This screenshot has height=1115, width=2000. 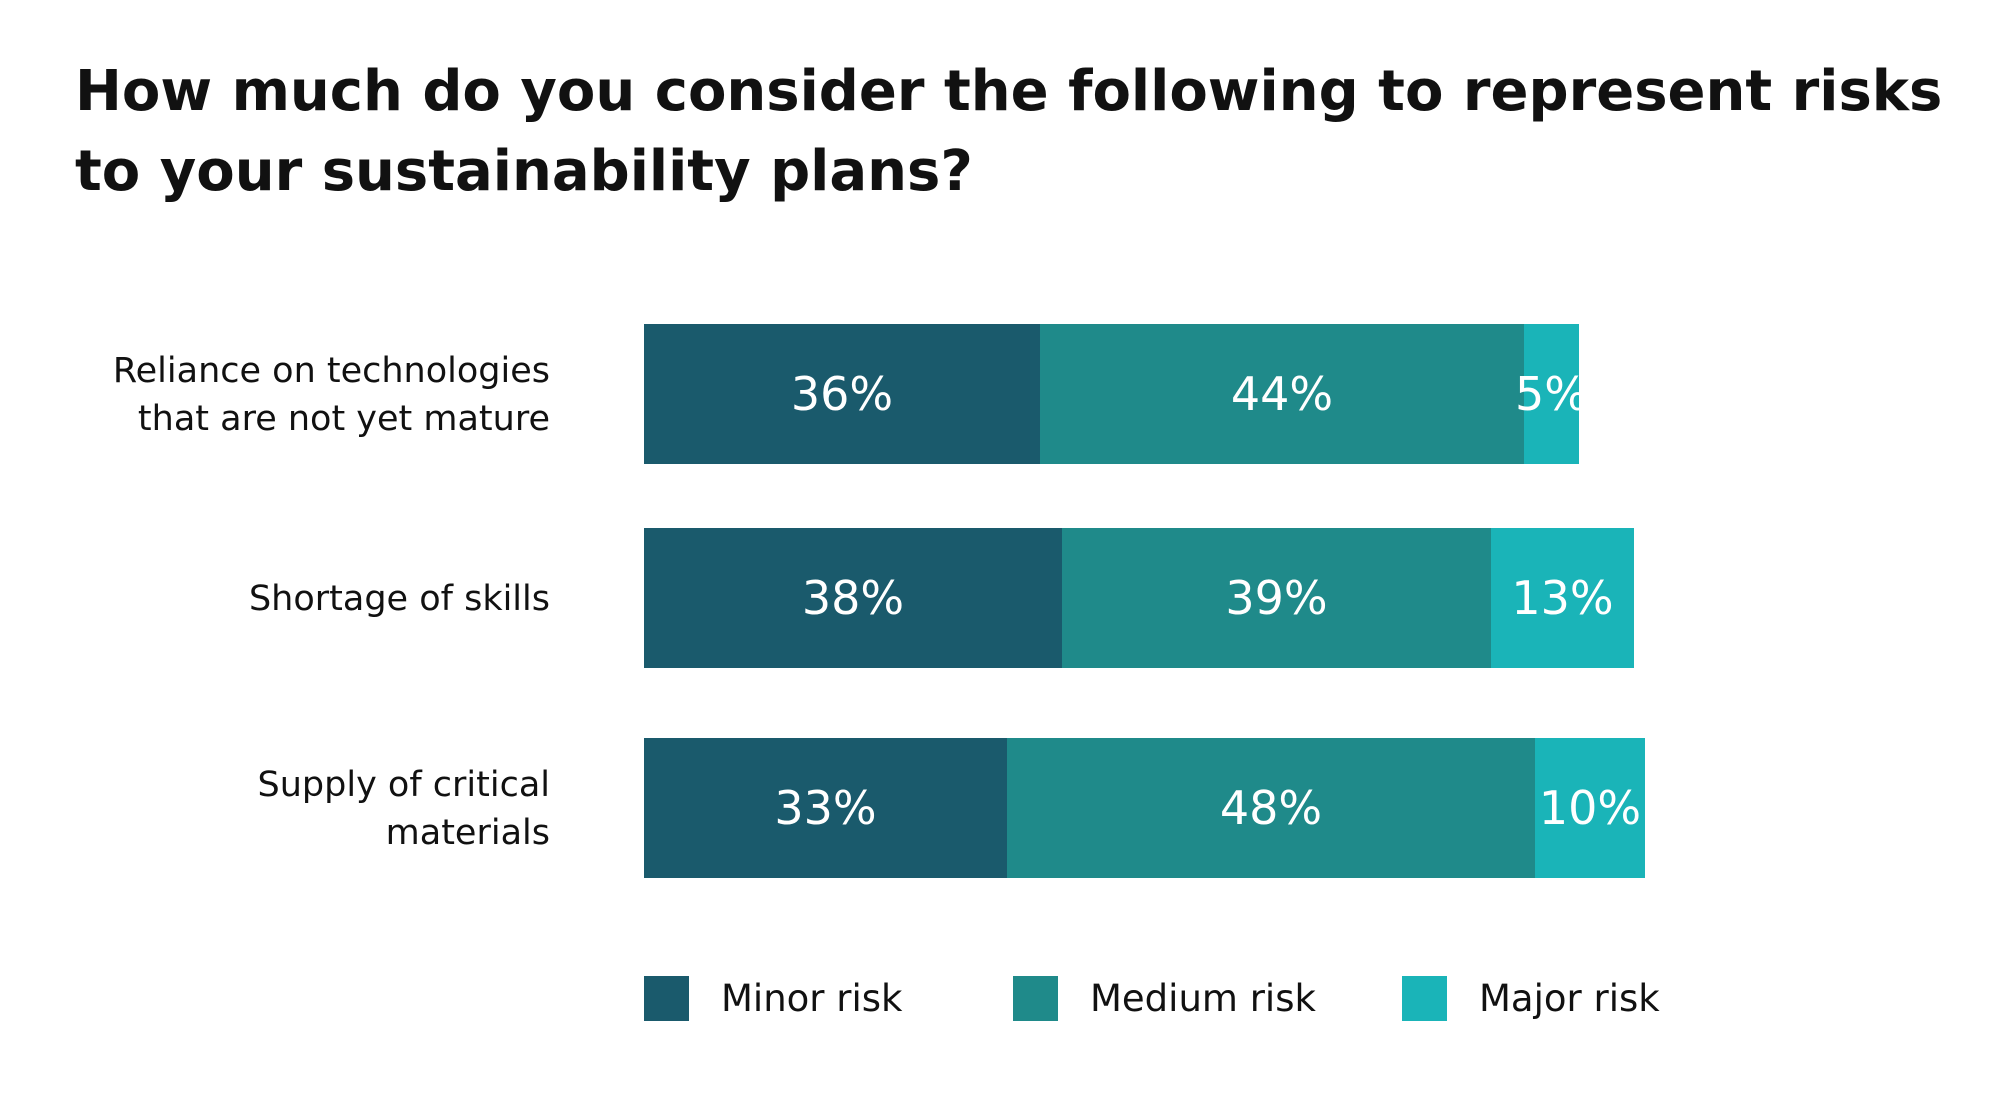 What do you see at coordinates (1424, 998) in the screenshot?
I see `legend-swatch-major-risk` at bounding box center [1424, 998].